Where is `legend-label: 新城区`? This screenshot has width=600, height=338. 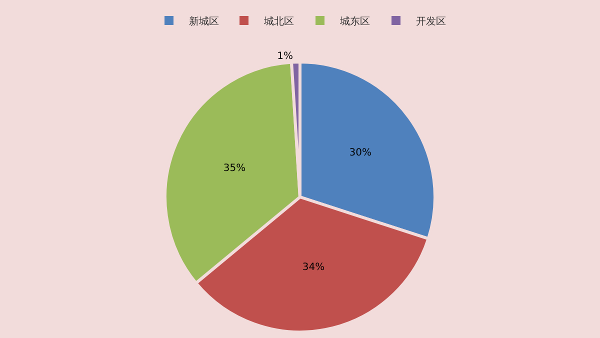
legend-label: 新城区 is located at coordinates (204, 21).